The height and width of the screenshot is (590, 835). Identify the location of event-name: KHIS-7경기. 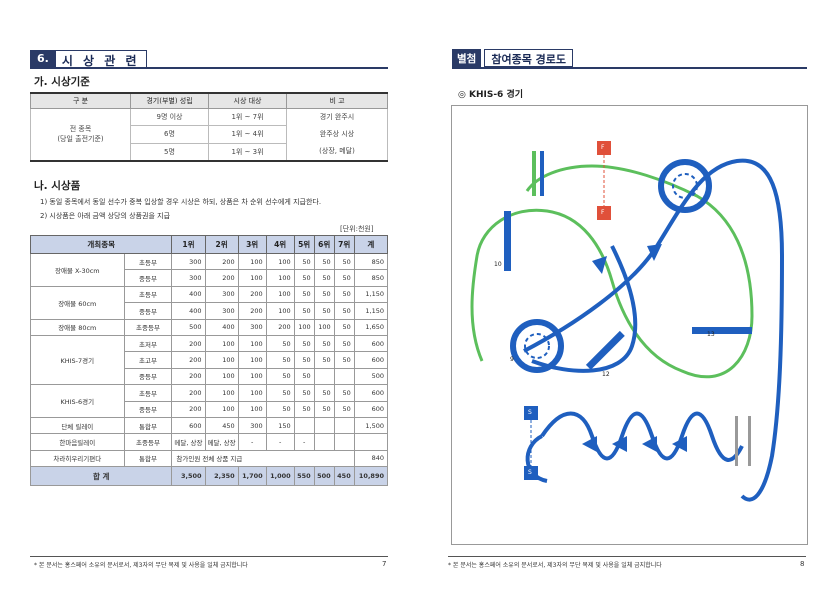
(77, 360).